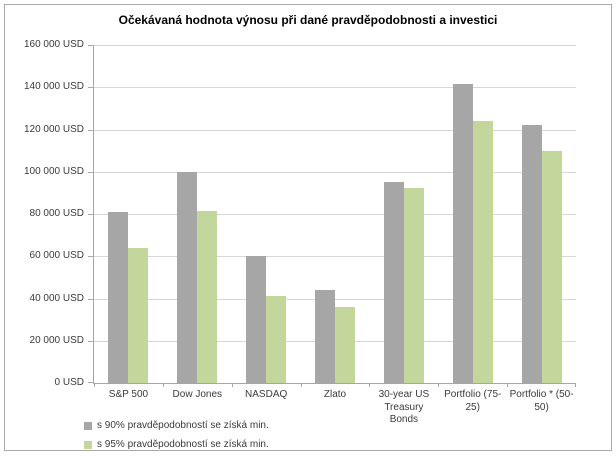 The width and height of the screenshot is (616, 456). Describe the element at coordinates (404, 407) in the screenshot. I see `x-axis-label: 30-year US Treasury Bonds` at that location.